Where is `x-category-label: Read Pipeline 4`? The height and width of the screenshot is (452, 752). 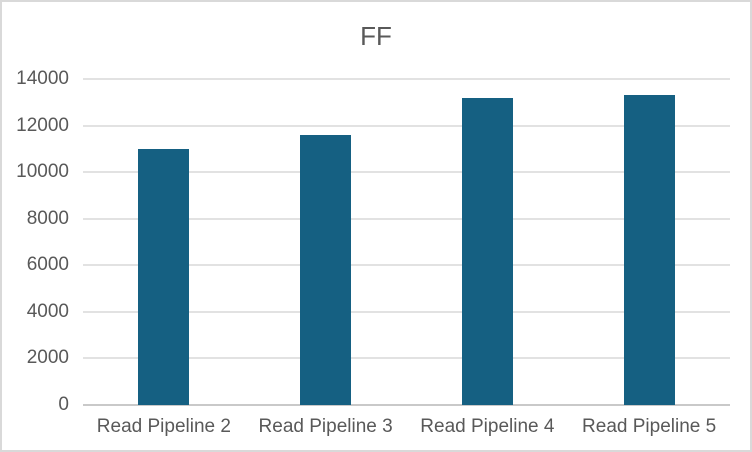 x-category-label: Read Pipeline 4 is located at coordinates (487, 426).